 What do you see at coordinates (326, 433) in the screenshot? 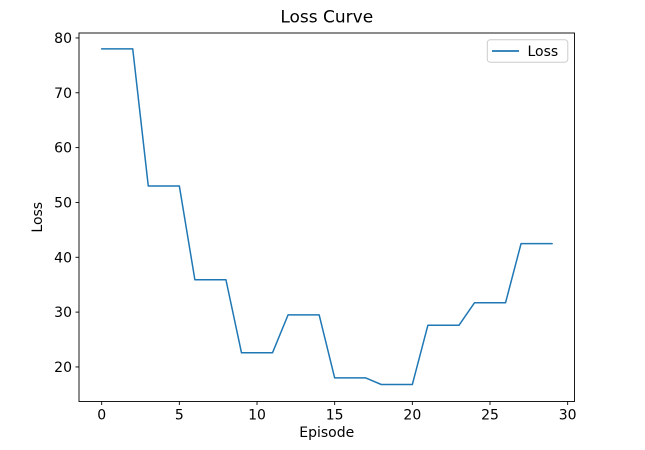
I see `x-axis-label: Episode` at bounding box center [326, 433].